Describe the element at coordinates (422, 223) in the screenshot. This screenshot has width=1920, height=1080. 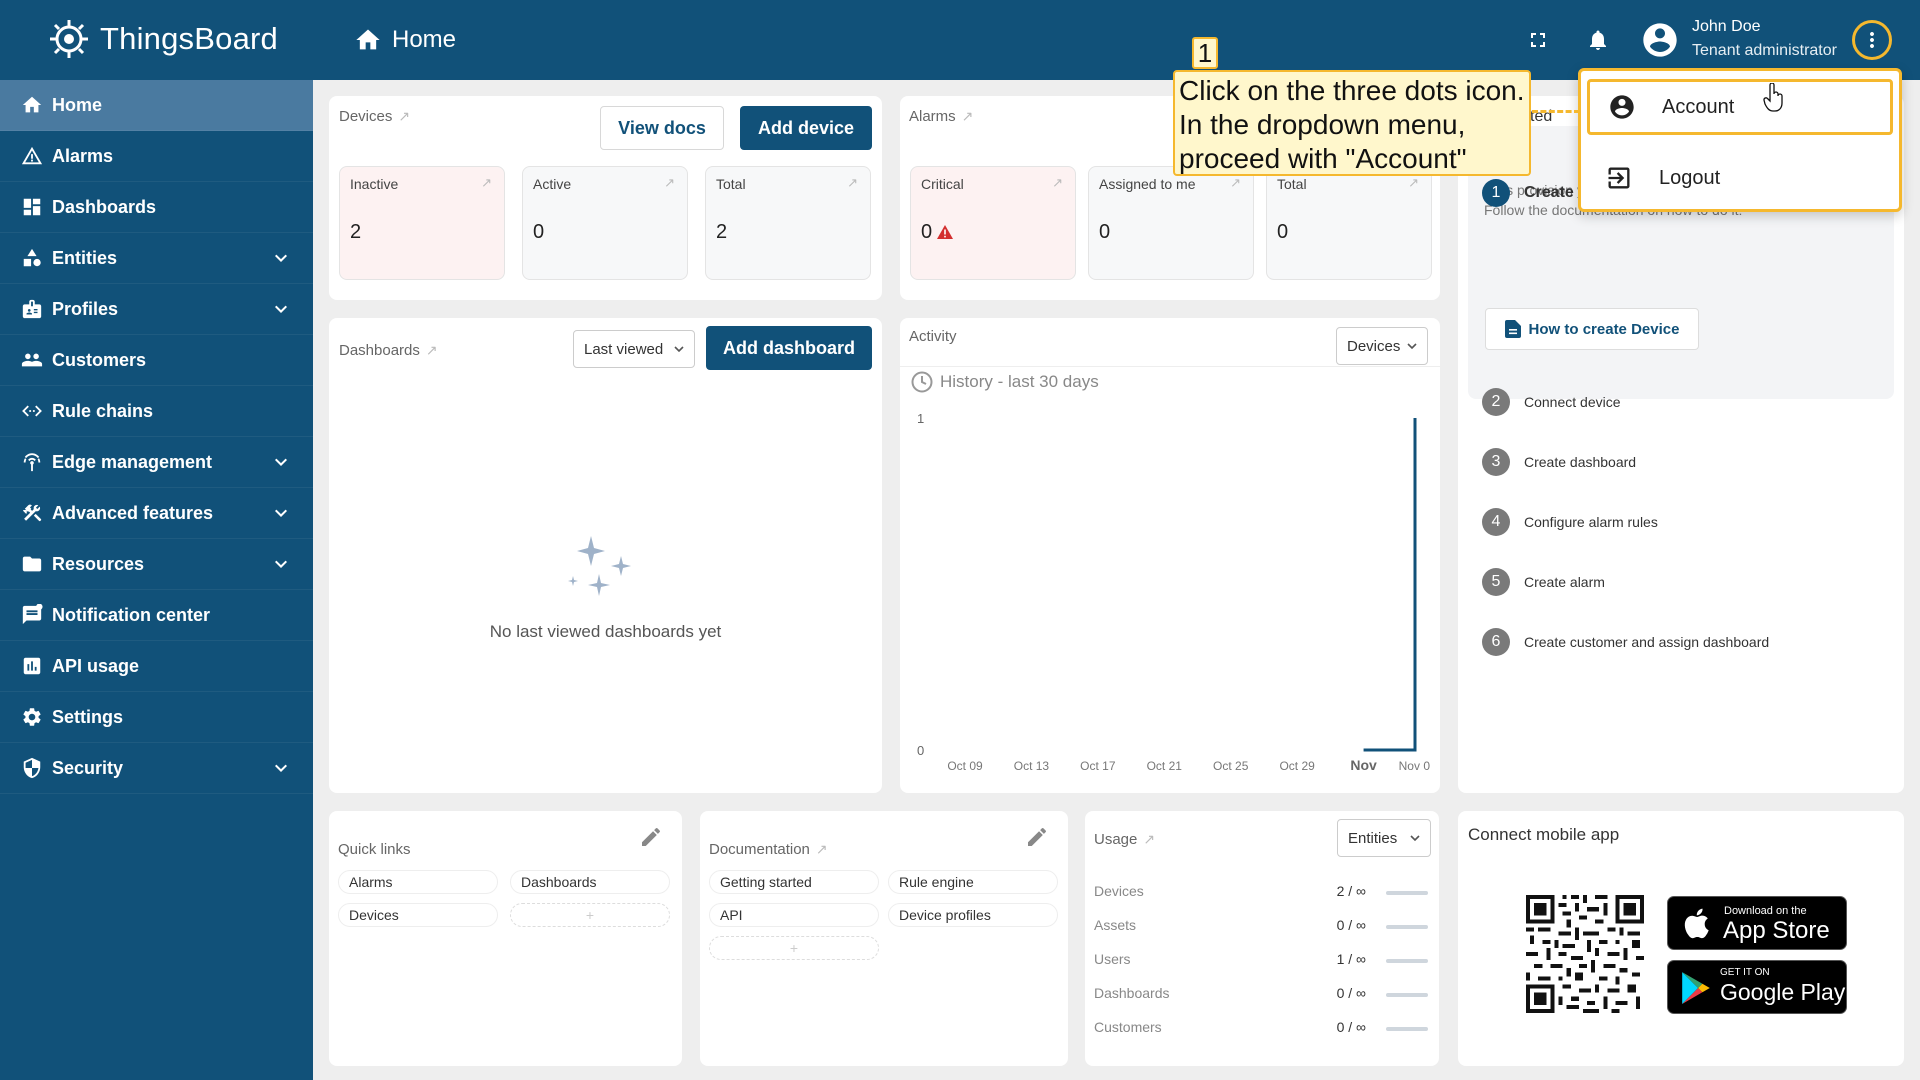
I see `devices-inactive-stat: Inactive ↗ 2` at that location.